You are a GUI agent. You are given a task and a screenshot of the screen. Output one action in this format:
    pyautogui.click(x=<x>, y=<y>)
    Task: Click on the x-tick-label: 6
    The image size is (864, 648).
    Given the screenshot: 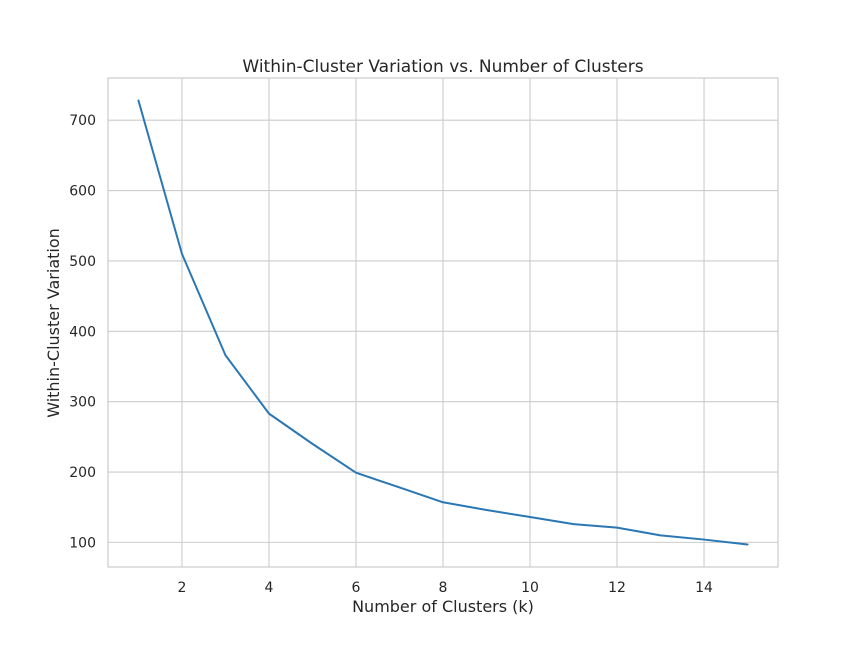 What is the action you would take?
    pyautogui.click(x=356, y=588)
    